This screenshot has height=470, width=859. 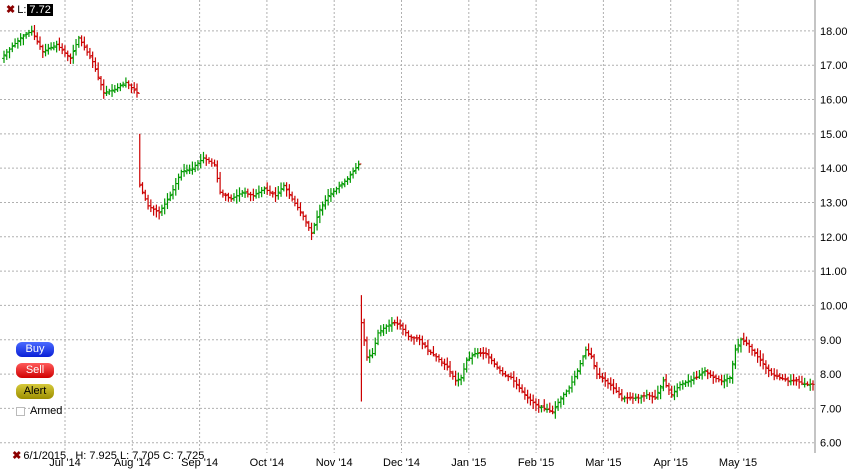 What do you see at coordinates (35, 349) in the screenshot?
I see `buy-button: Buy` at bounding box center [35, 349].